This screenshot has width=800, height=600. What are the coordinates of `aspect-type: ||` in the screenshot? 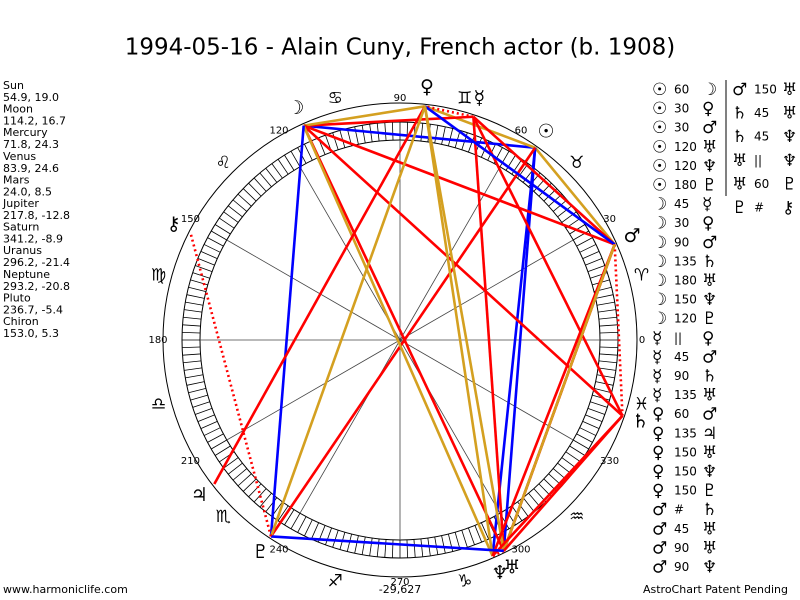 It's located at (678, 338).